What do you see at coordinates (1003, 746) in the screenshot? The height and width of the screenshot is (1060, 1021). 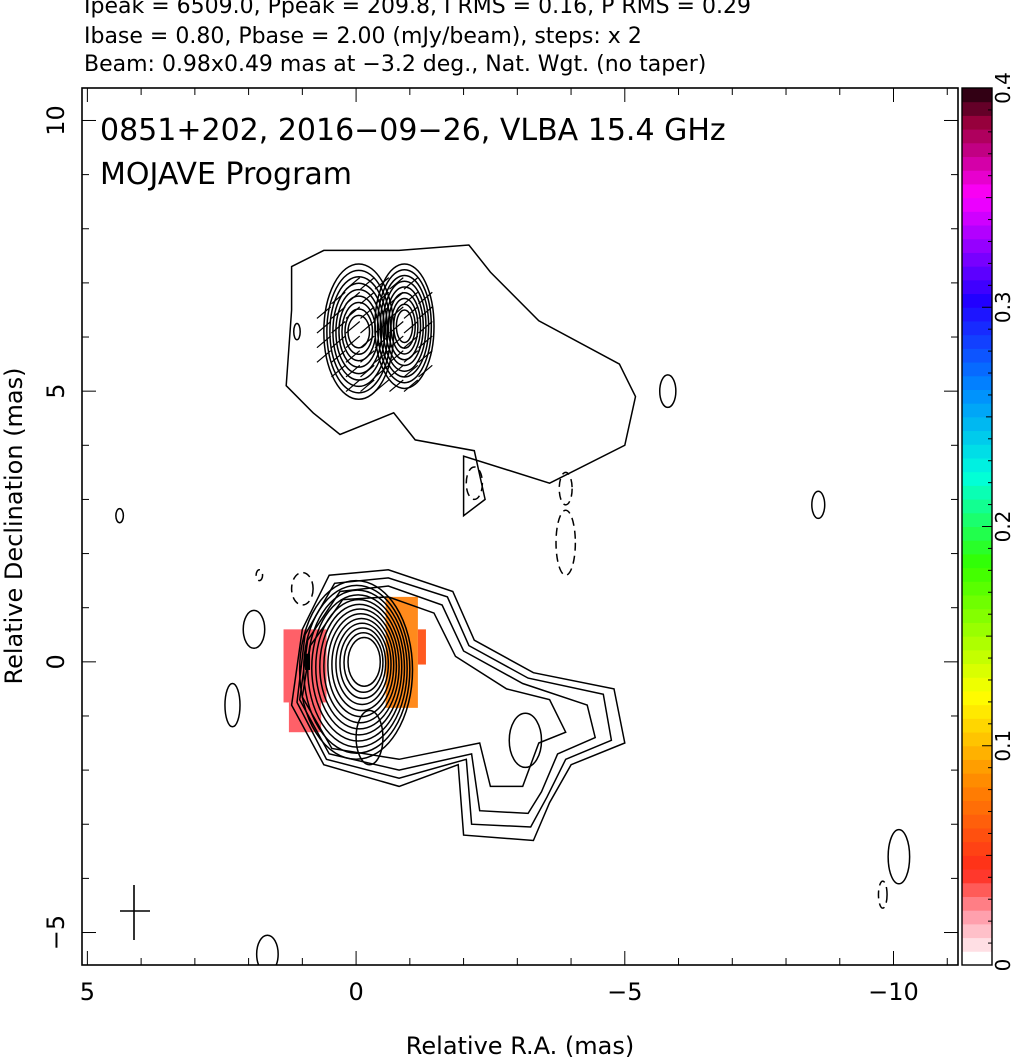 I see `colorbar-tick-label: 0.1` at bounding box center [1003, 746].